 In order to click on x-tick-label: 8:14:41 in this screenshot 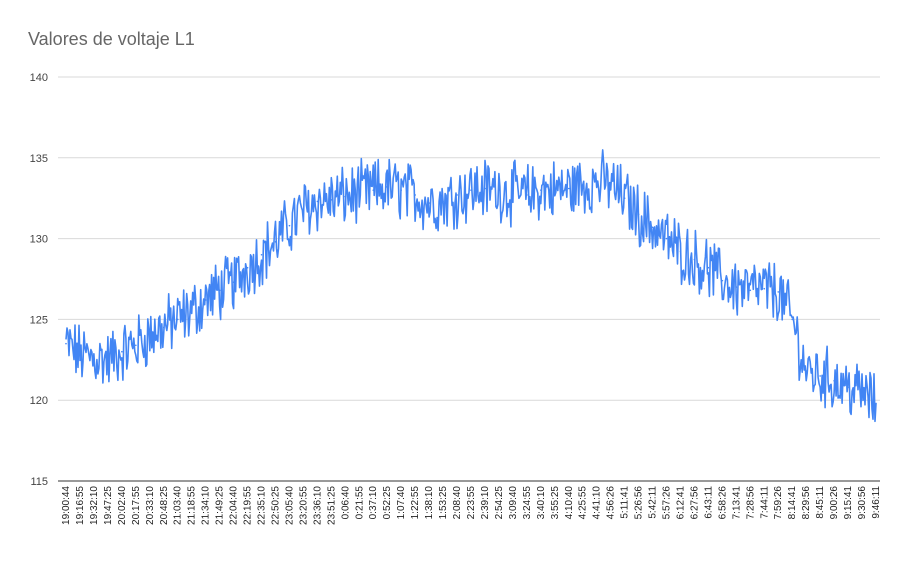, I will do `click(792, 503)`.